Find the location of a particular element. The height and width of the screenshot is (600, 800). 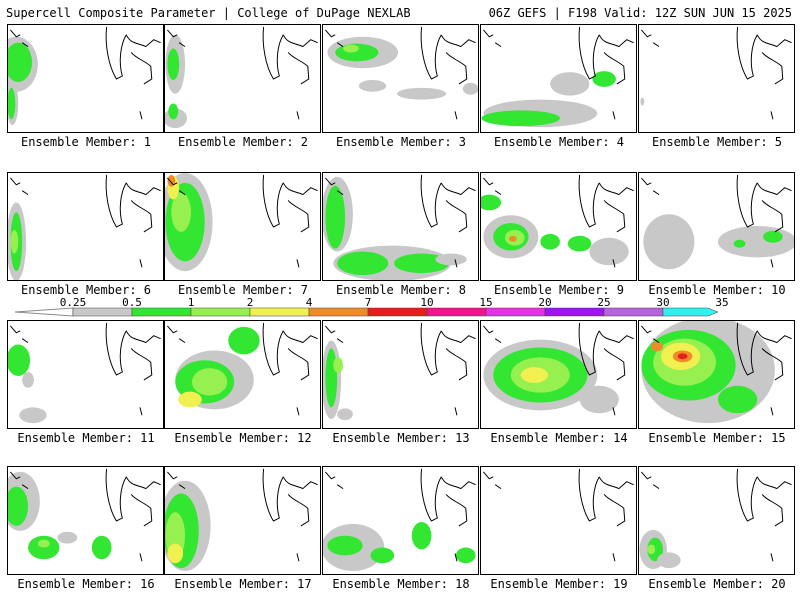

ensemble-member-label: Ensemble Member: 16 is located at coordinates (86, 584).